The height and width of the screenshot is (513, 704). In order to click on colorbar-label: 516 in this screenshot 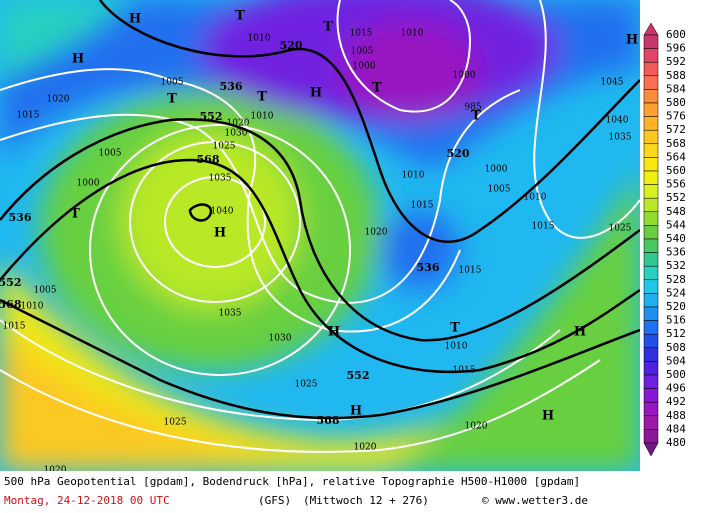, I will do `click(676, 320)`.